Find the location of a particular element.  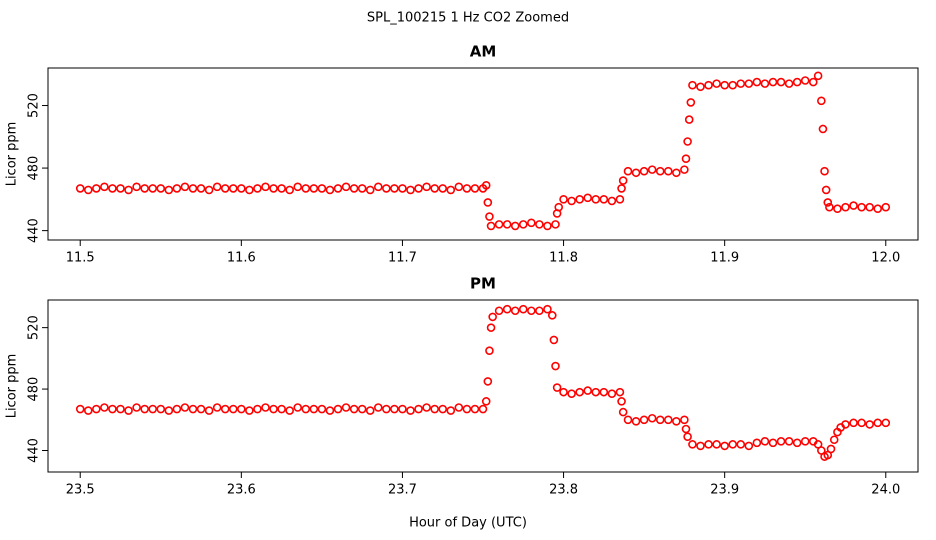

x-tick-label: 23.7 is located at coordinates (402, 490).